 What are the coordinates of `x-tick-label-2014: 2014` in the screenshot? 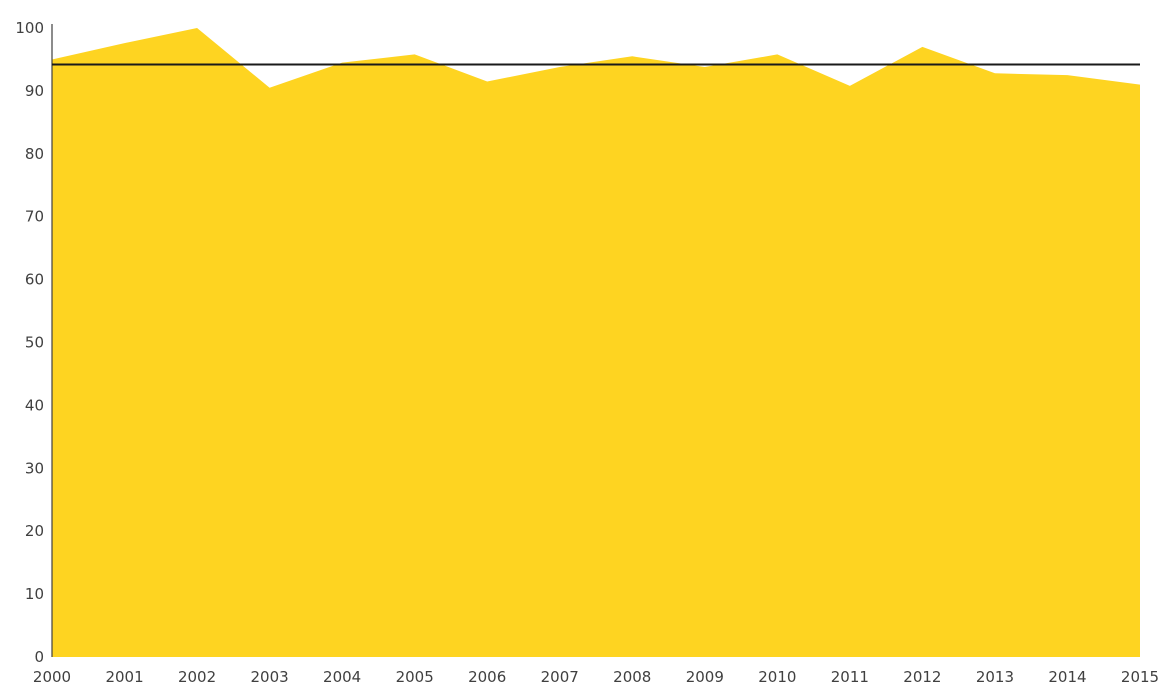 It's located at (1067, 676).